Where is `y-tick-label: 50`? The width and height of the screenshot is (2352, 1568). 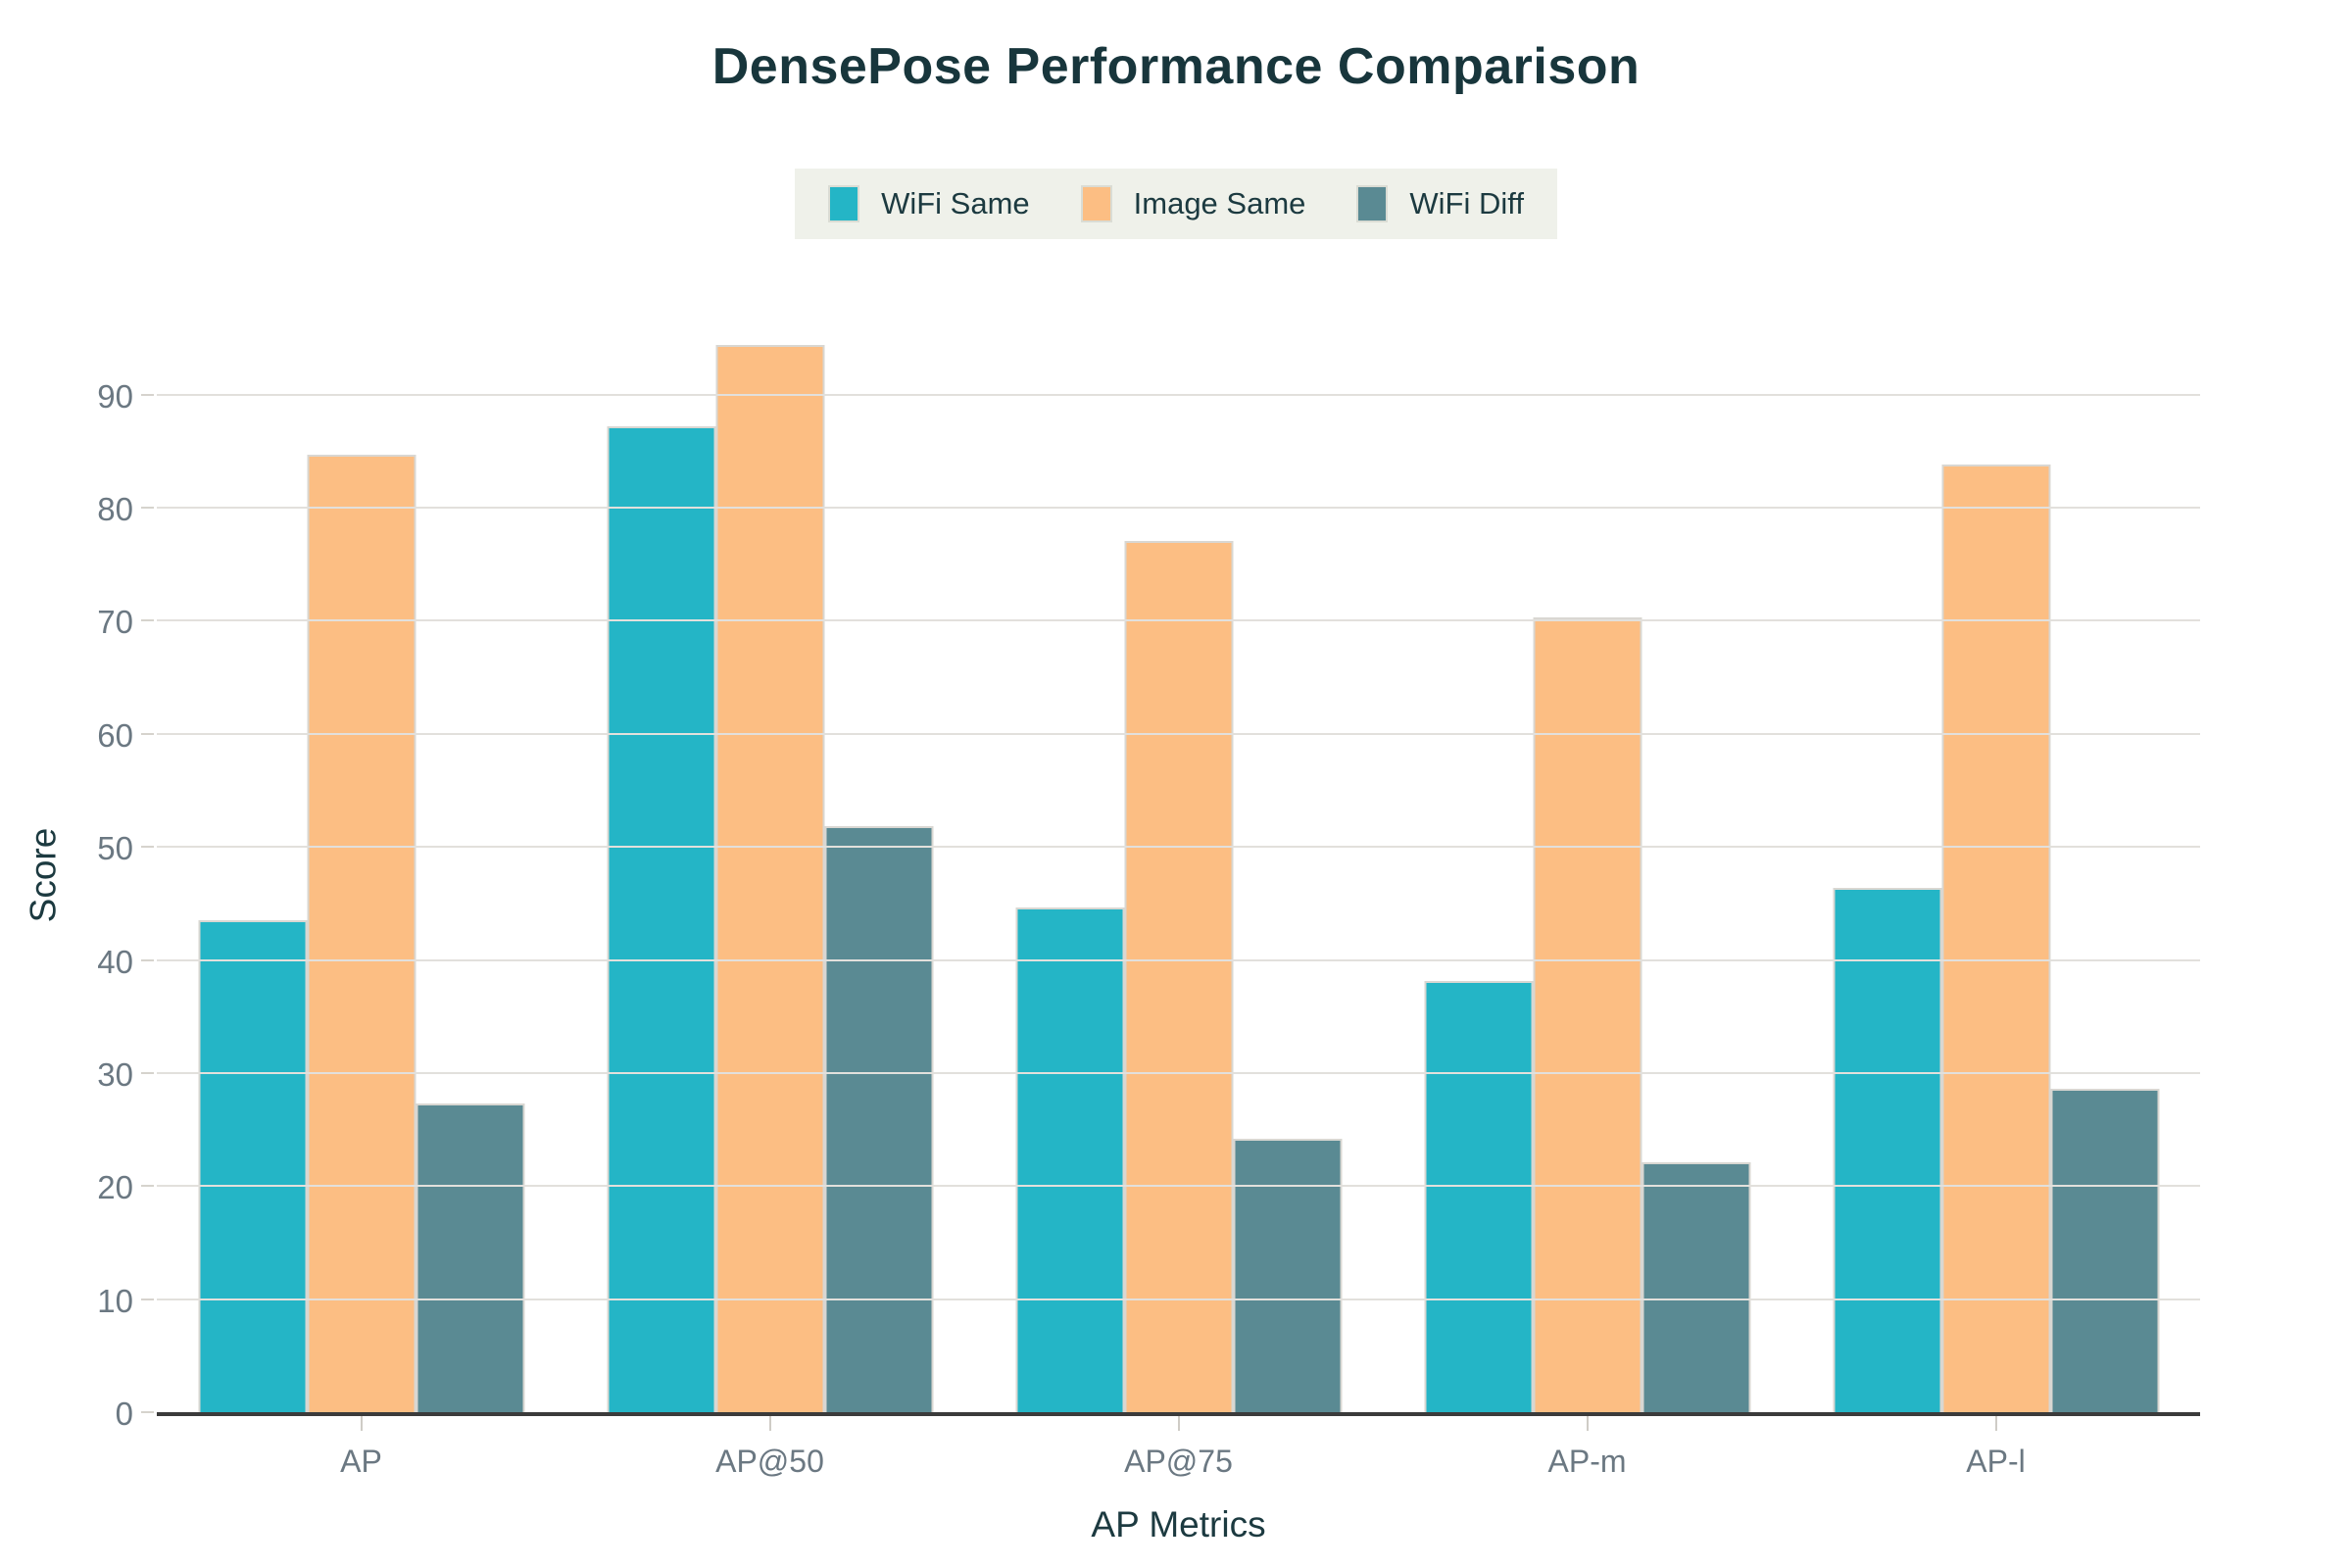
y-tick-label: 50 is located at coordinates (115, 848).